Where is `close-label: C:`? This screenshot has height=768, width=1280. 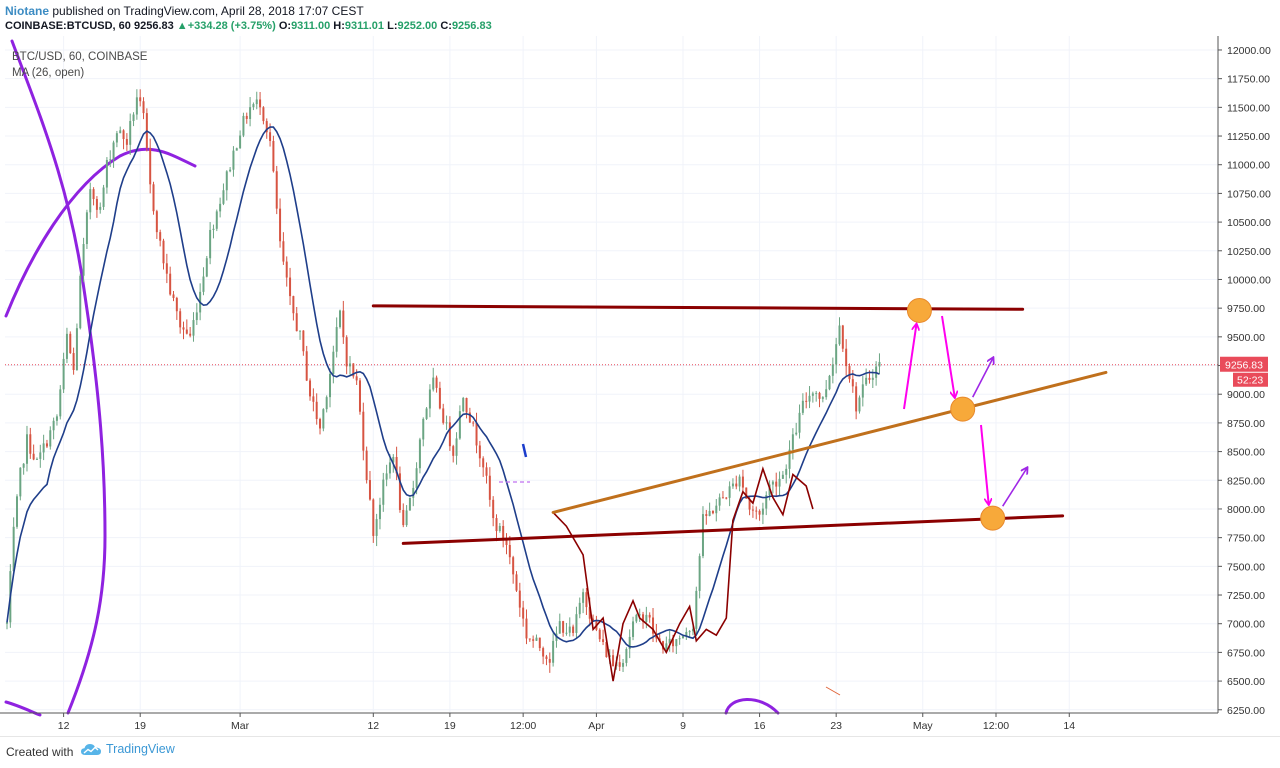
close-label: C: is located at coordinates (446, 26).